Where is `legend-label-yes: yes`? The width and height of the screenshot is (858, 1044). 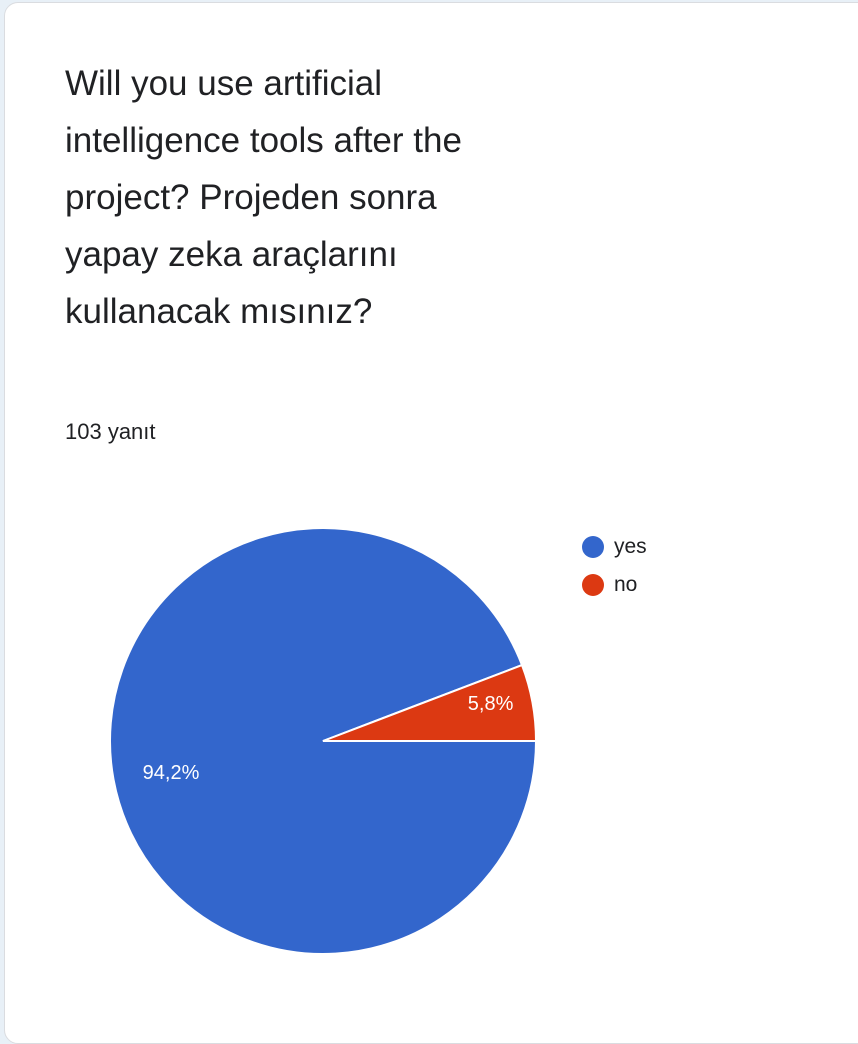 legend-label-yes: yes is located at coordinates (630, 546).